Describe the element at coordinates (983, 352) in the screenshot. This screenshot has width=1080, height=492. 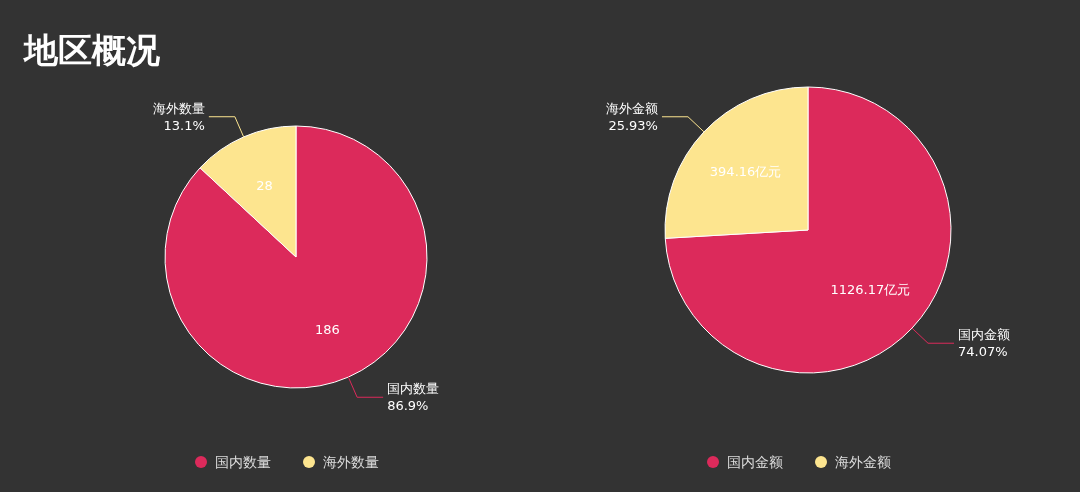
I see `text: 74.07%` at that location.